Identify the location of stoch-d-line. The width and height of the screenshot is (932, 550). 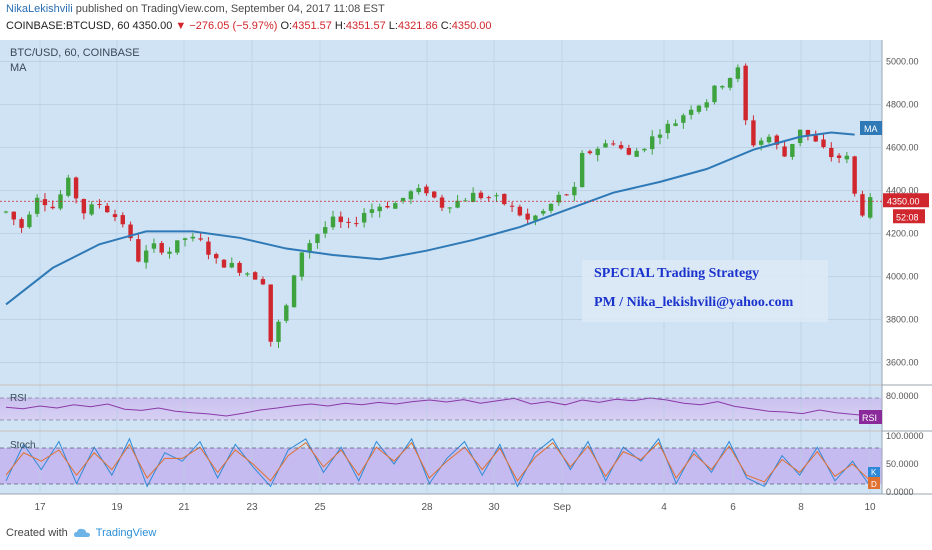
(438, 462).